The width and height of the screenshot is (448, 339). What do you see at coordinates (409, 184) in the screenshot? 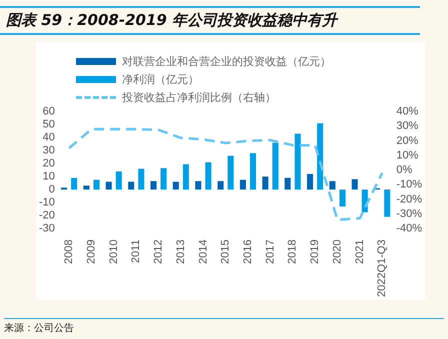
I see `y2-tick-label: -10%` at bounding box center [409, 184].